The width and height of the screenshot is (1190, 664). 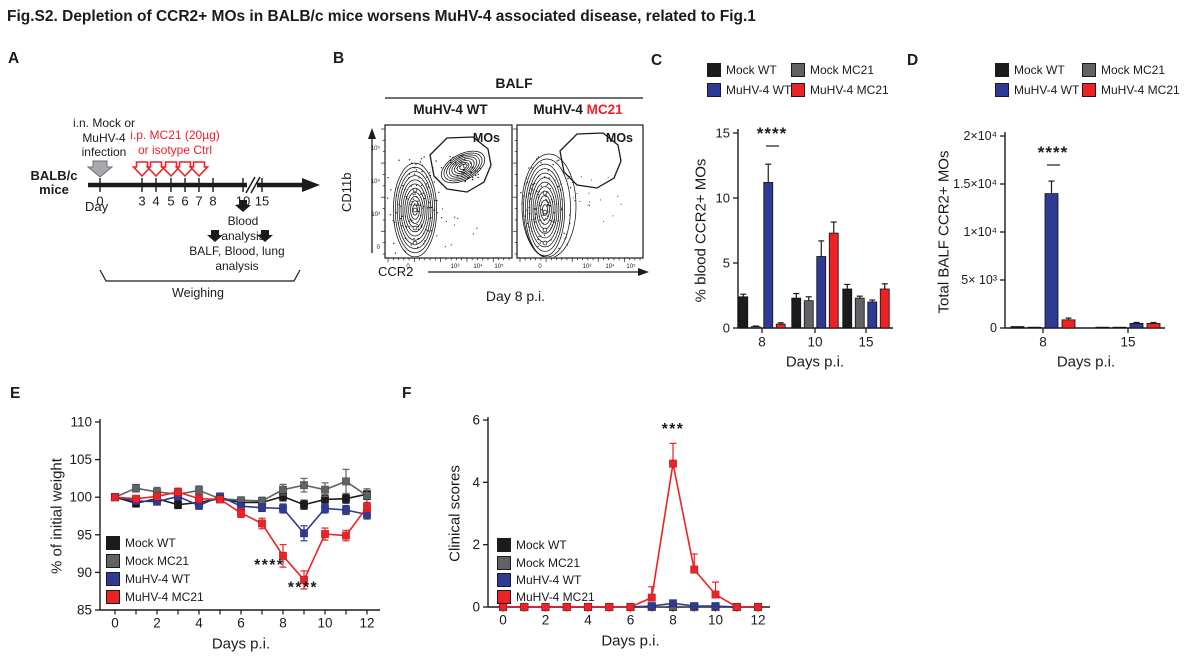 I want to click on flow-plot2-population, so click(x=571, y=205).